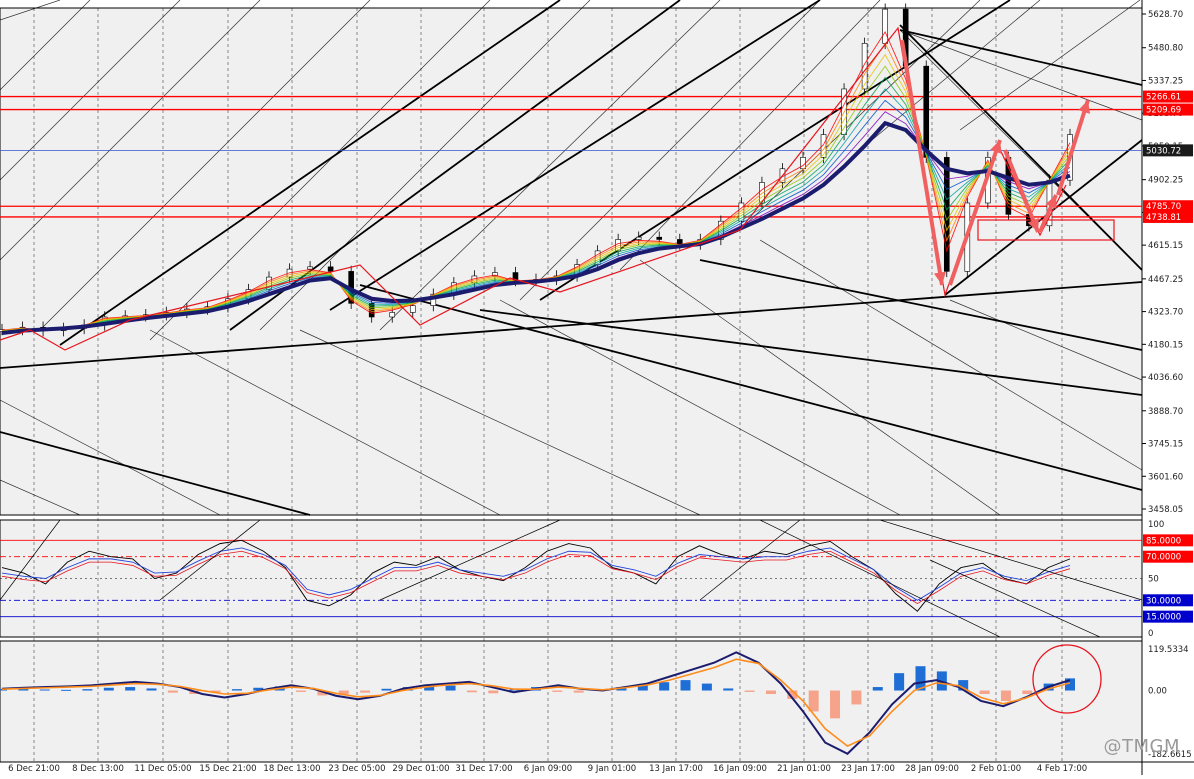 The width and height of the screenshot is (1194, 779). Describe the element at coordinates (740, 769) in the screenshot. I see `x-axis-label: 16 Jan 09:00` at that location.